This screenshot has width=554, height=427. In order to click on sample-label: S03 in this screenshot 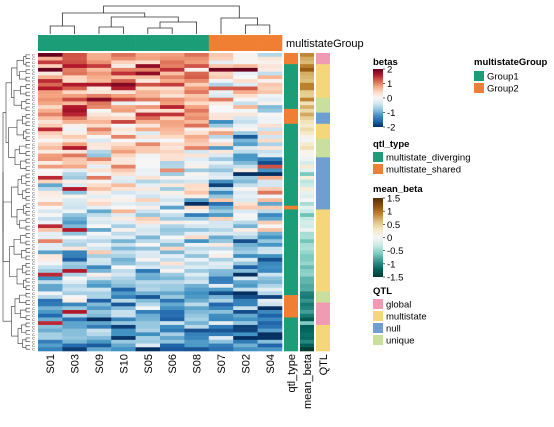, I will do `click(76, 364)`.